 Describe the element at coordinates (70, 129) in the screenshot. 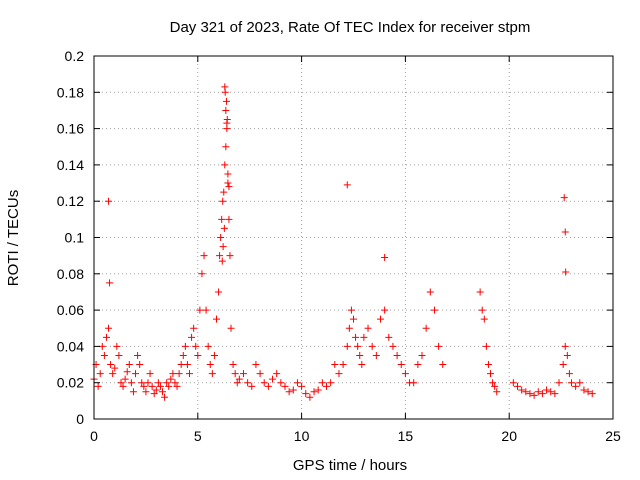

I see `y-tick-label: 0.16` at that location.